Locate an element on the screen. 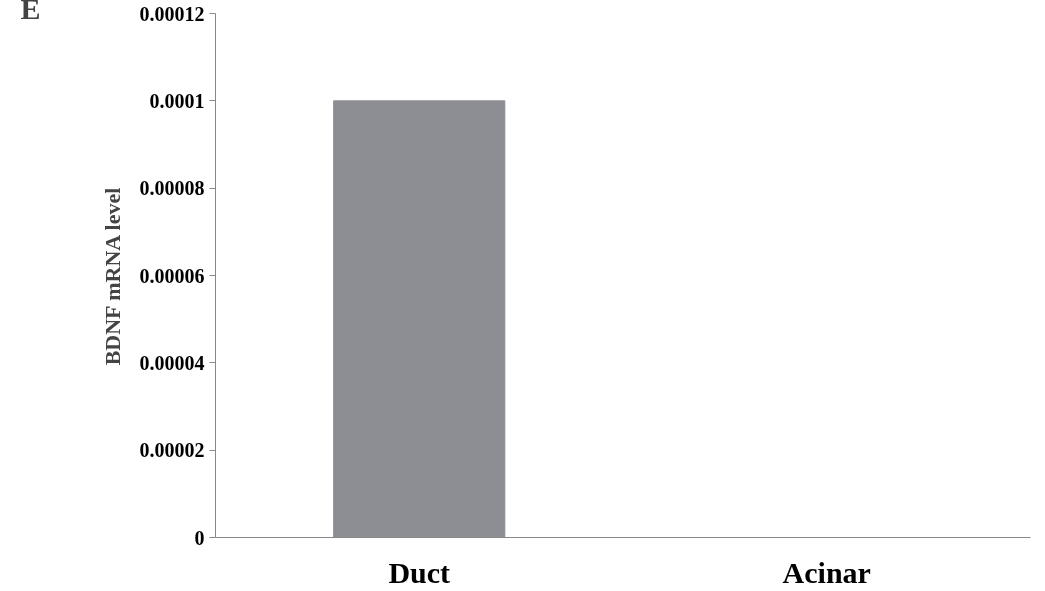 The width and height of the screenshot is (1045, 591). y-tick-label: 0.00012 is located at coordinates (172, 13).